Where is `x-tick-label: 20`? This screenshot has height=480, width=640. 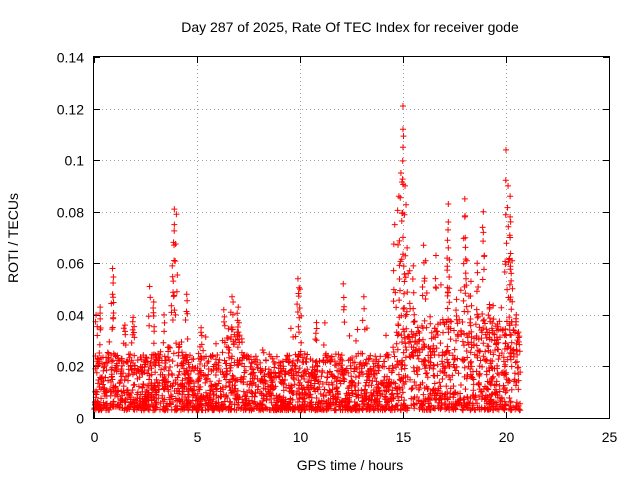
x-tick-label: 20 is located at coordinates (507, 437).